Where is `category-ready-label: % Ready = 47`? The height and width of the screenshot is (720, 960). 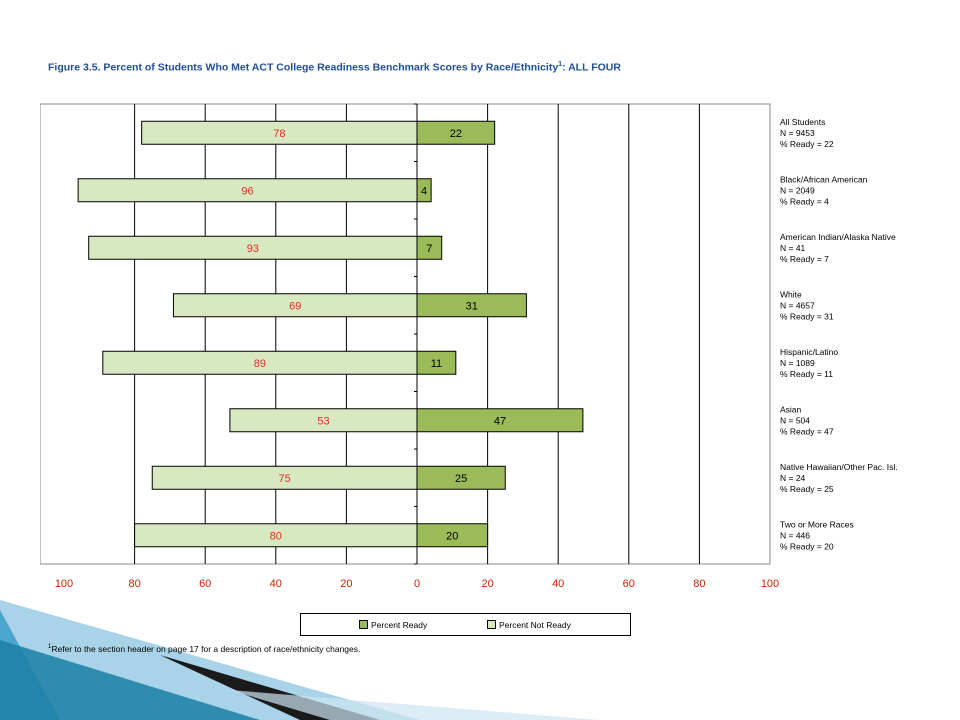 category-ready-label: % Ready = 47 is located at coordinates (807, 431).